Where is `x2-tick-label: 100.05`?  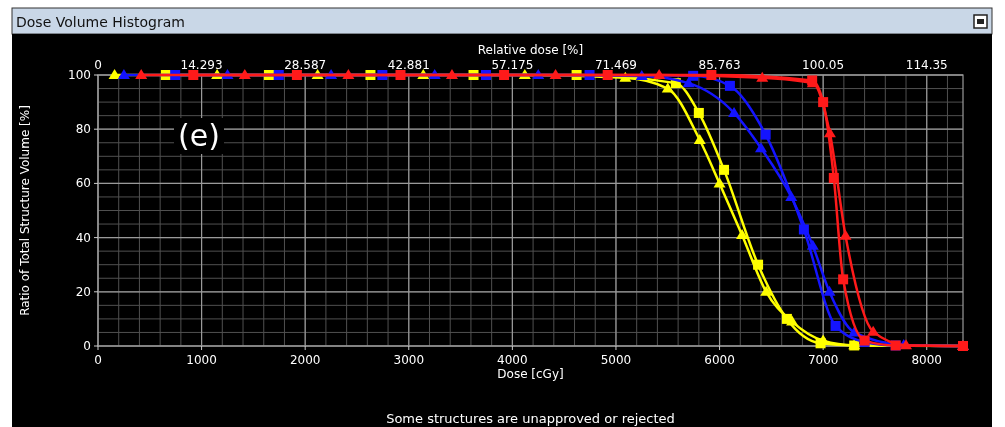
x2-tick-label: 100.05 is located at coordinates (823, 65).